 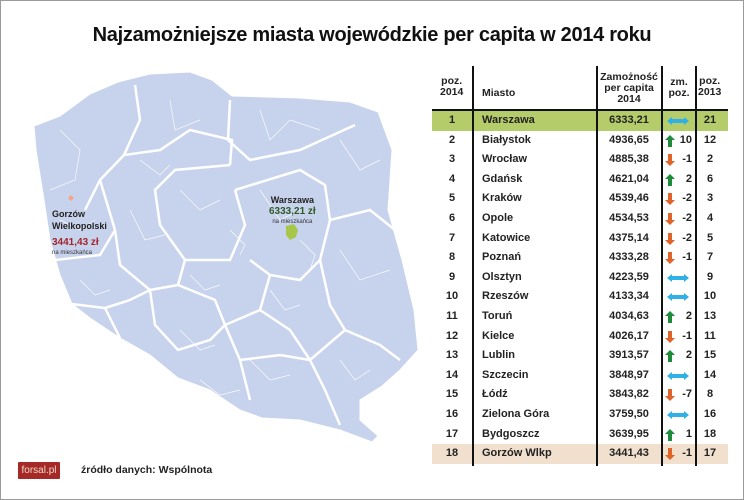 I want to click on cell-pos-2014: 13, so click(x=452, y=355).